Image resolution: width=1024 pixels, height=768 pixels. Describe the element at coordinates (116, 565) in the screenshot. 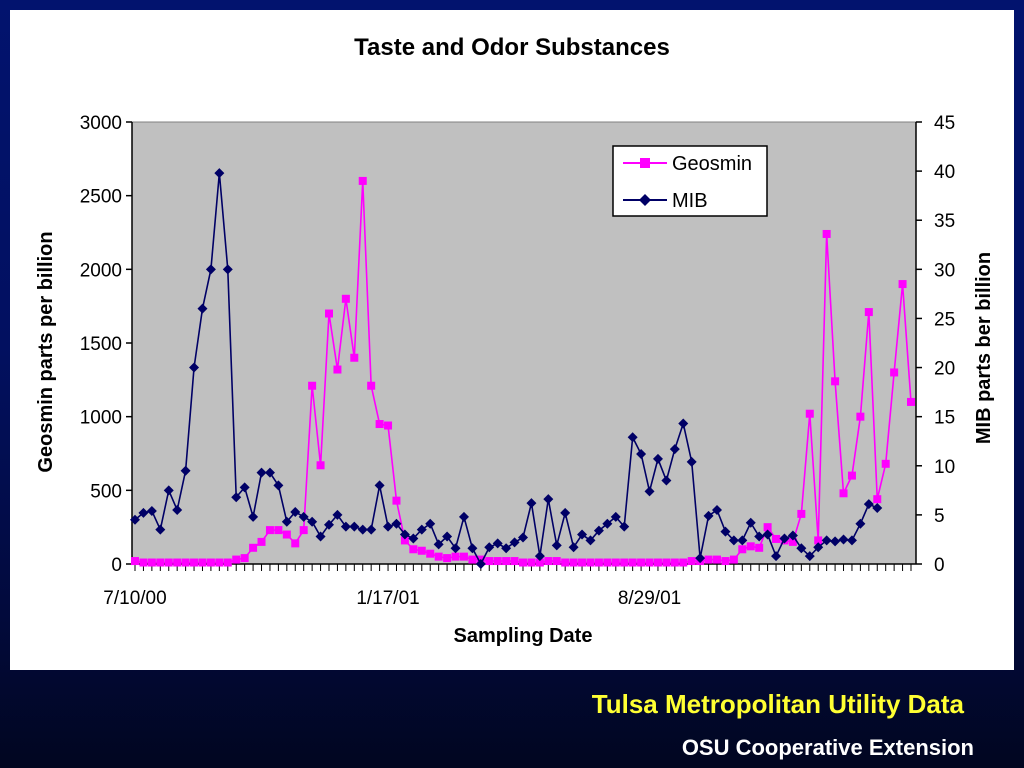

I see `y-tick-label: 0` at that location.